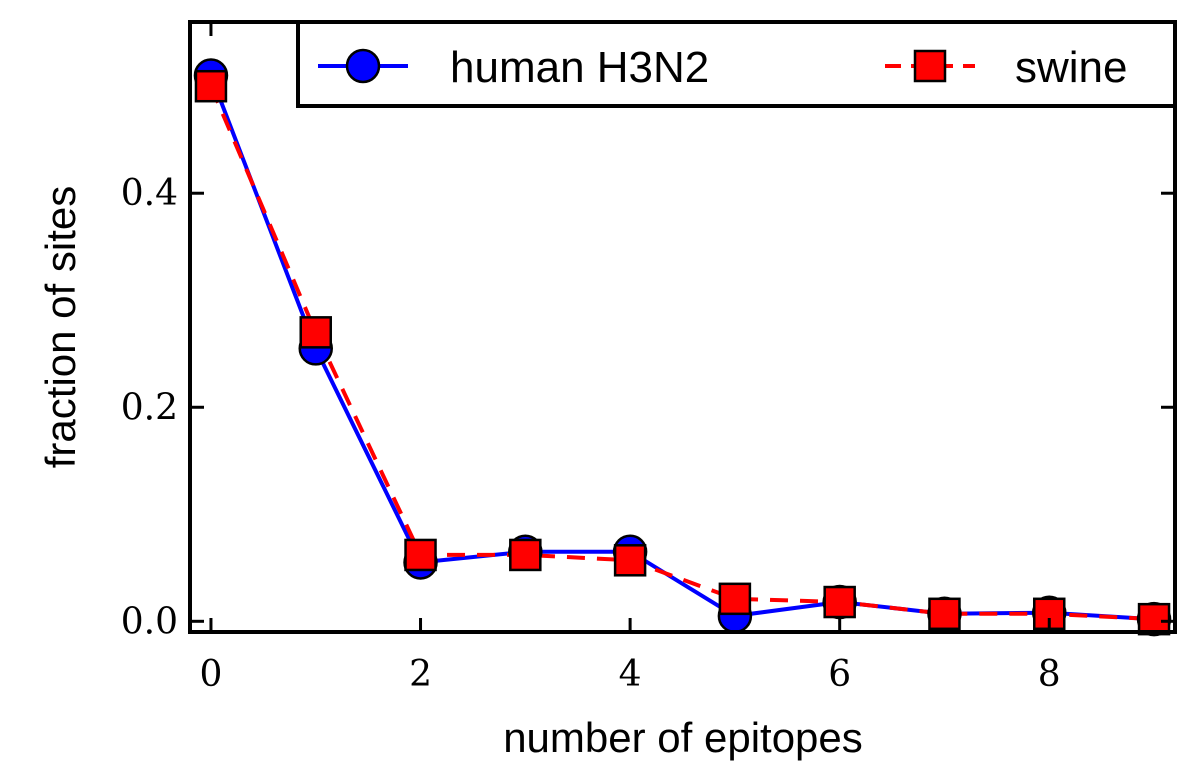  What do you see at coordinates (930, 66) in the screenshot?
I see `legend-marker-swine` at bounding box center [930, 66].